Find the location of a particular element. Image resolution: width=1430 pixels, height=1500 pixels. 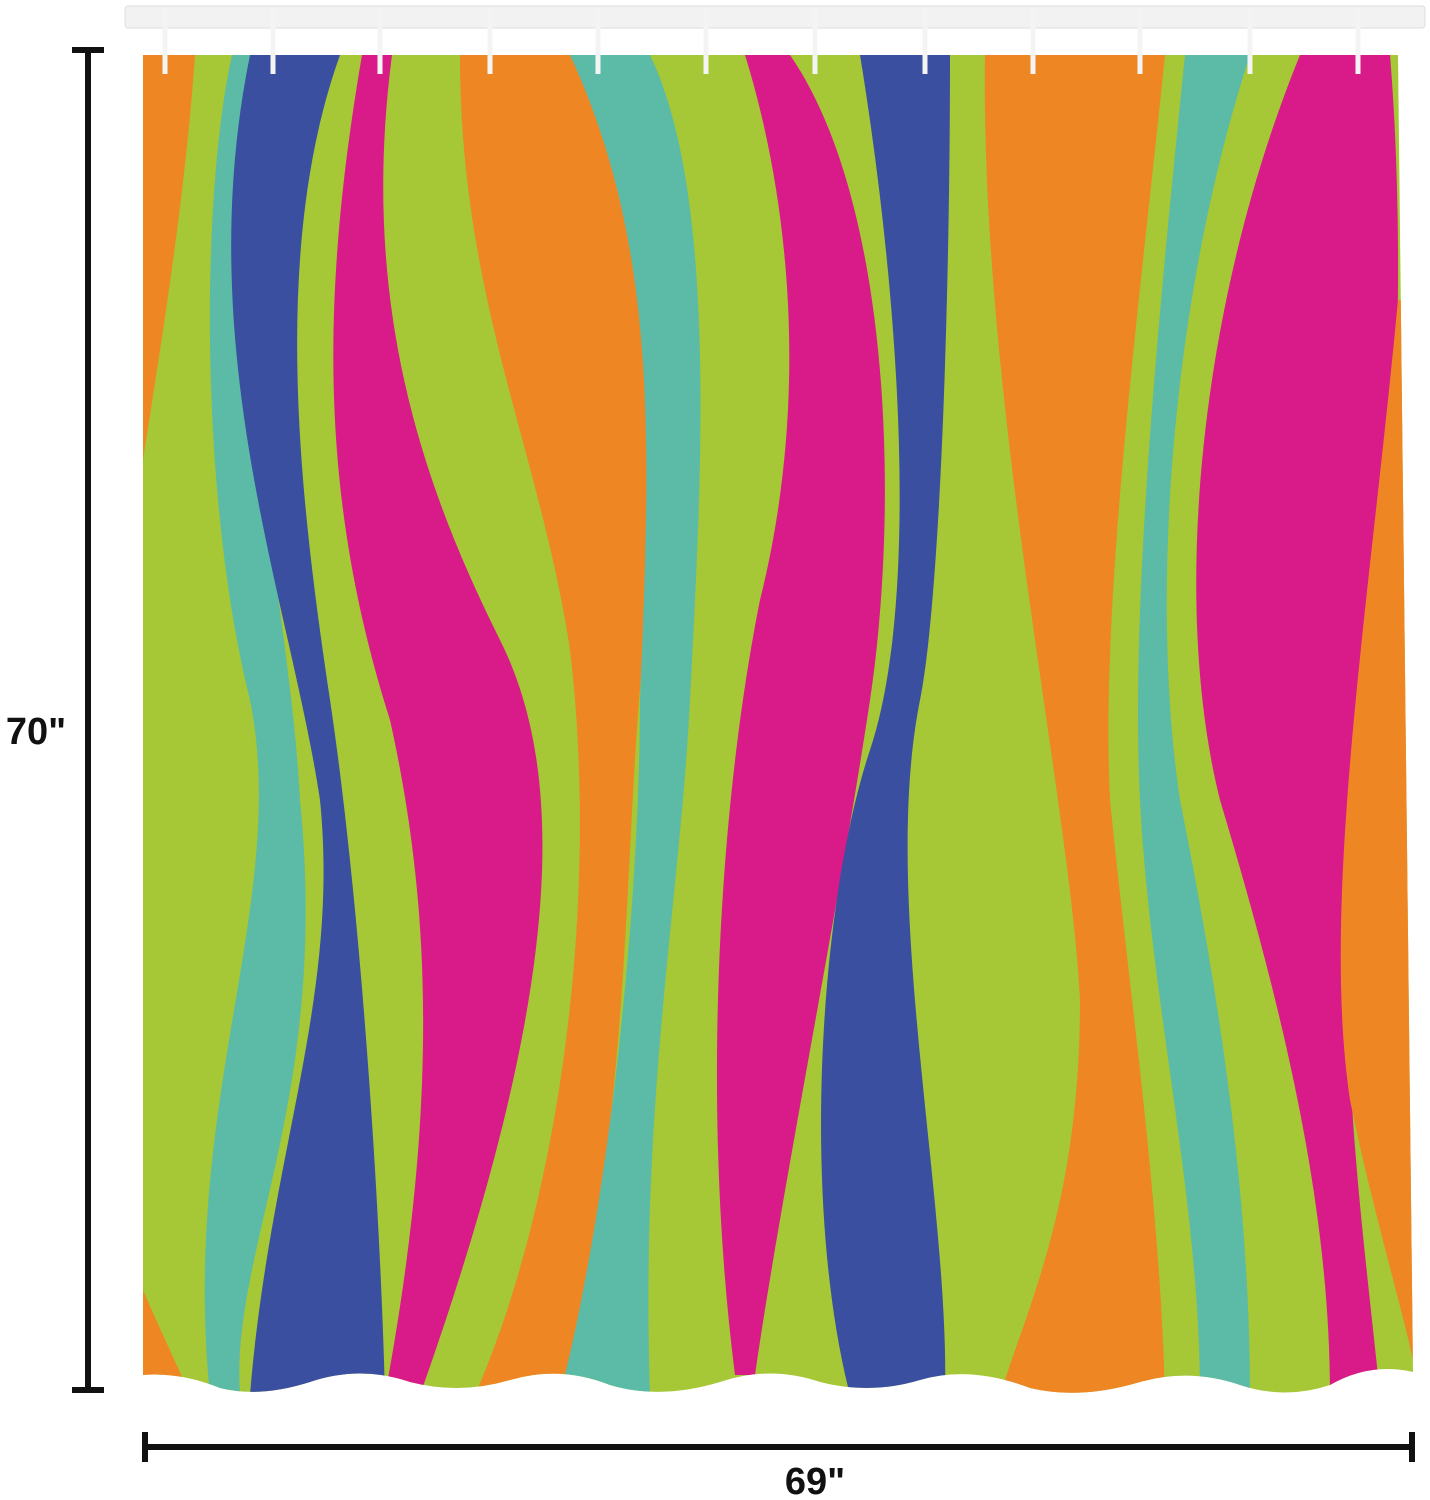

width-label: 69" is located at coordinates (815, 1480).